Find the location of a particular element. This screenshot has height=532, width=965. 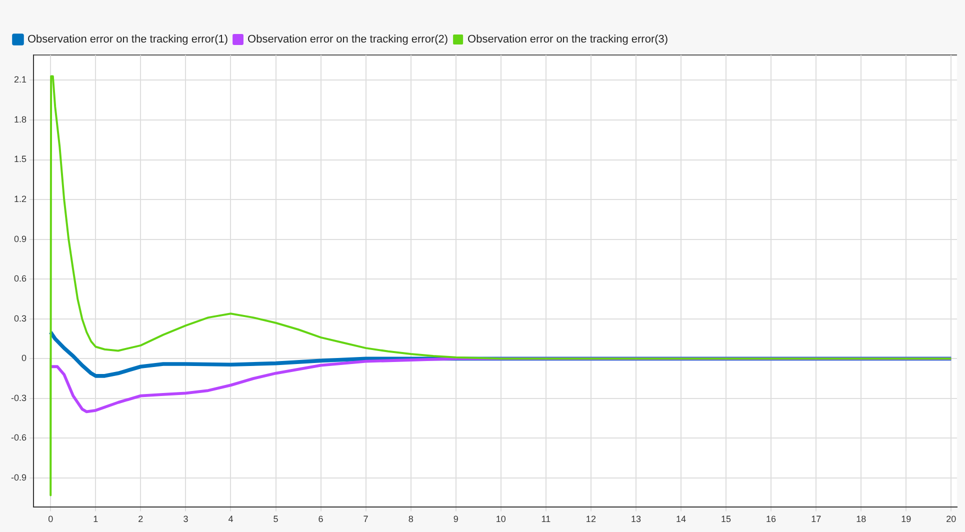

y-tick-label: 0.9 is located at coordinates (20, 239).